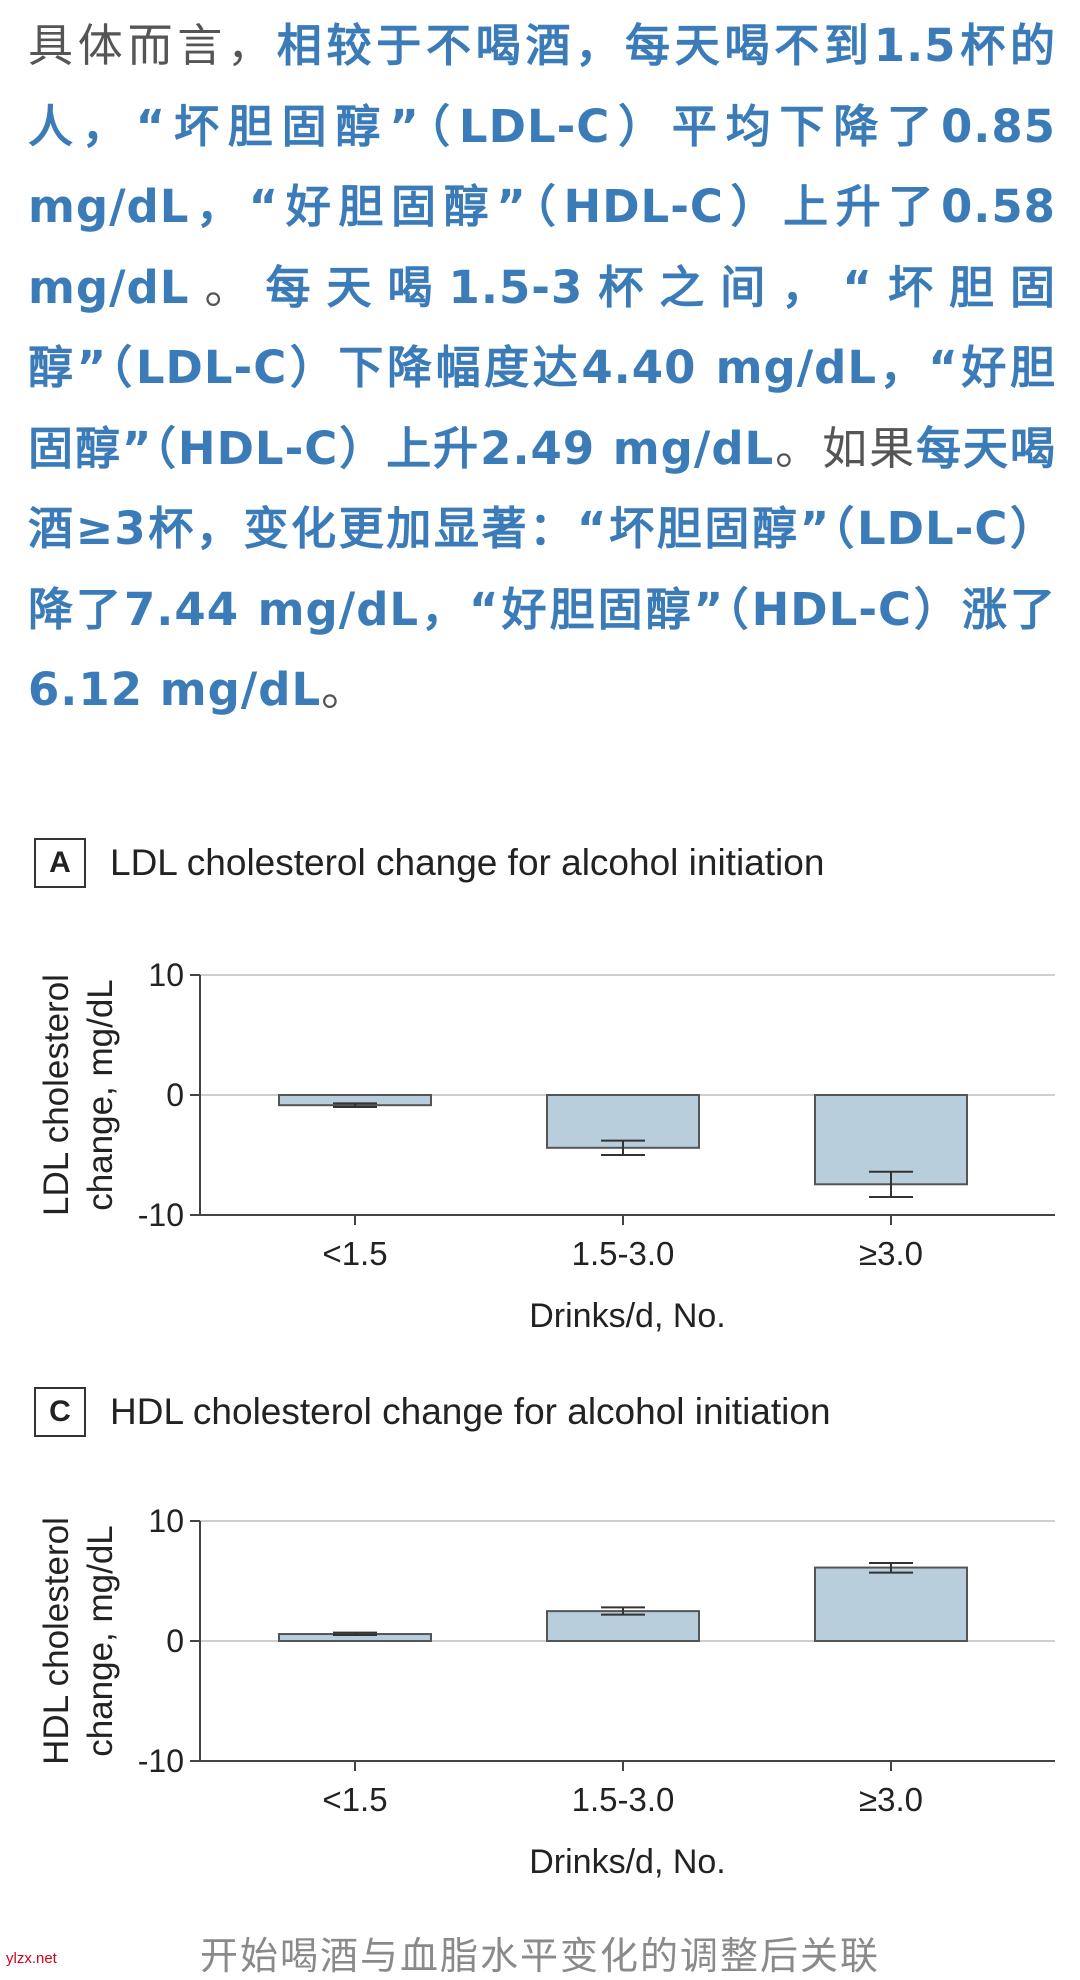 This screenshot has width=1080, height=1980. Describe the element at coordinates (56, 1095) in the screenshot. I see `y-axis-label-line1: LDL cholesterol` at that location.